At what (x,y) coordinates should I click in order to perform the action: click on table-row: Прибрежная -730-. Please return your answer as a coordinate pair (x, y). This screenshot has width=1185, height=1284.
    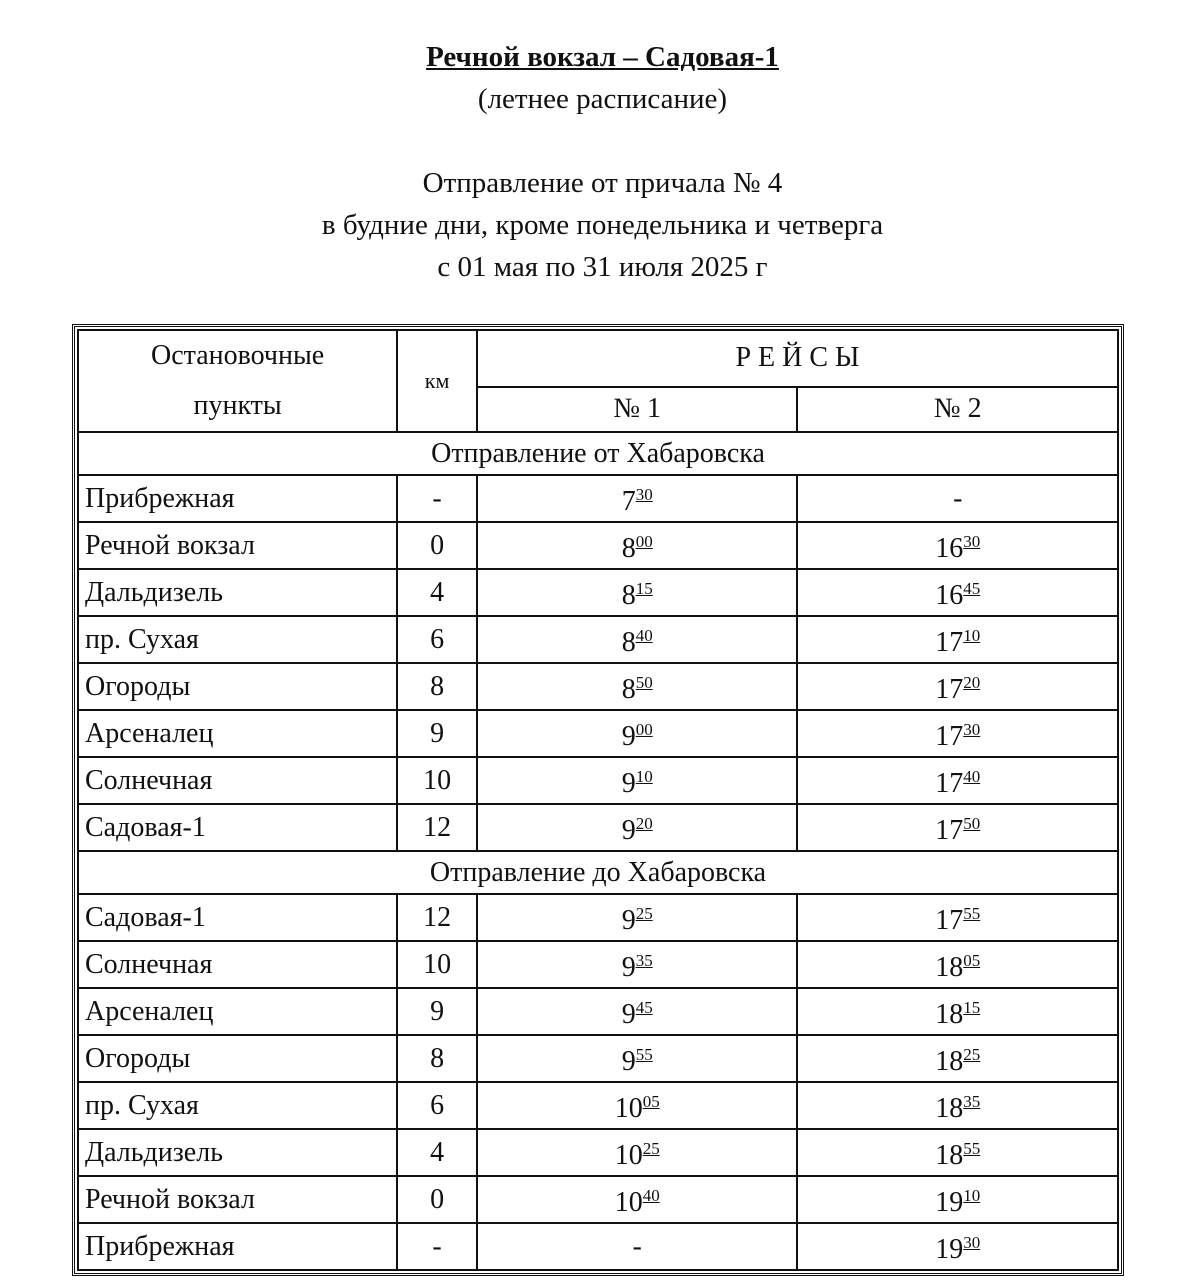
    Looking at the image, I should click on (597, 498).